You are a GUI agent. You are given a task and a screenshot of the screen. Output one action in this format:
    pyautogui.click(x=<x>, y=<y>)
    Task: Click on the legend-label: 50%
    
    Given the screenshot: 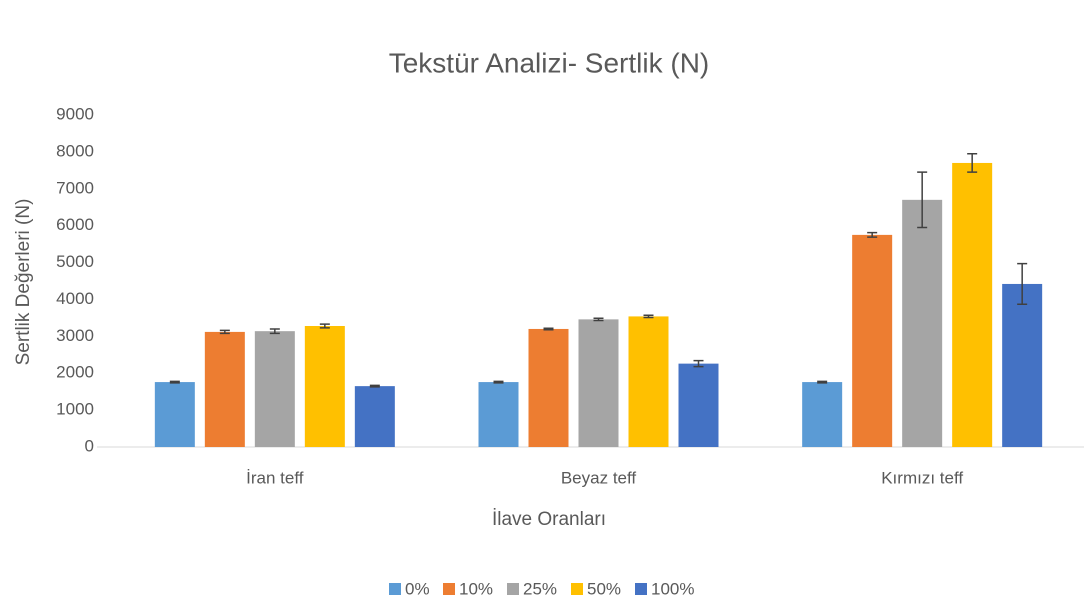 What is the action you would take?
    pyautogui.click(x=604, y=588)
    